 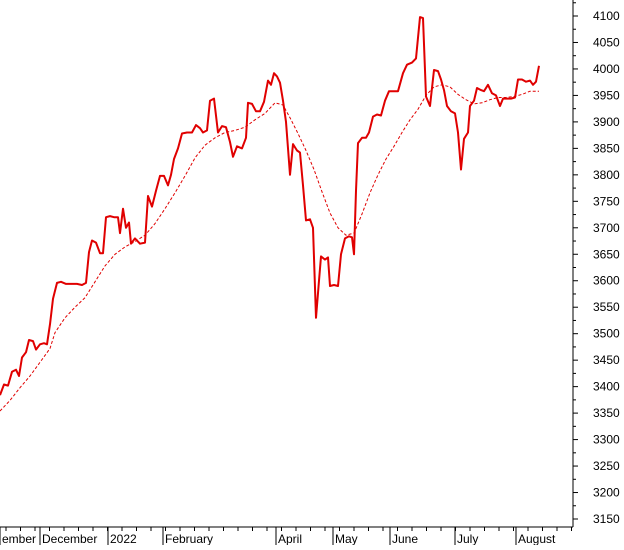 What do you see at coordinates (606, 228) in the screenshot?
I see `y-tick-label: 3700` at bounding box center [606, 228].